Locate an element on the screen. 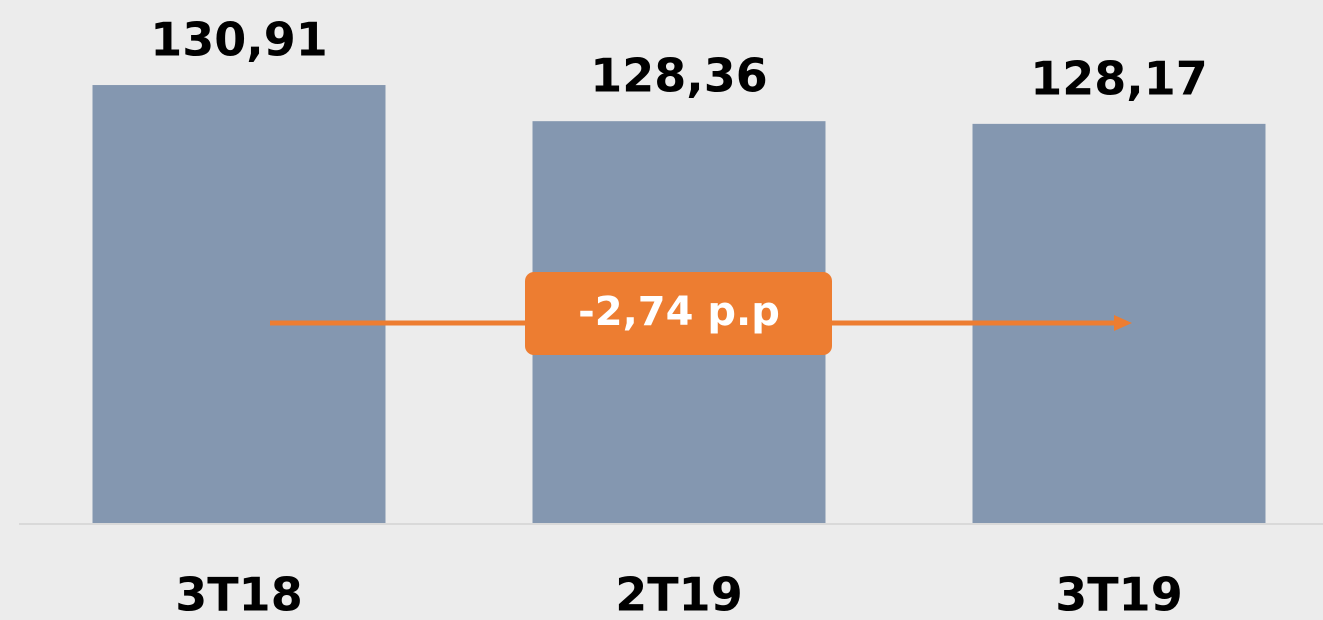  x-tick-label: 3T19 is located at coordinates (1118, 594).